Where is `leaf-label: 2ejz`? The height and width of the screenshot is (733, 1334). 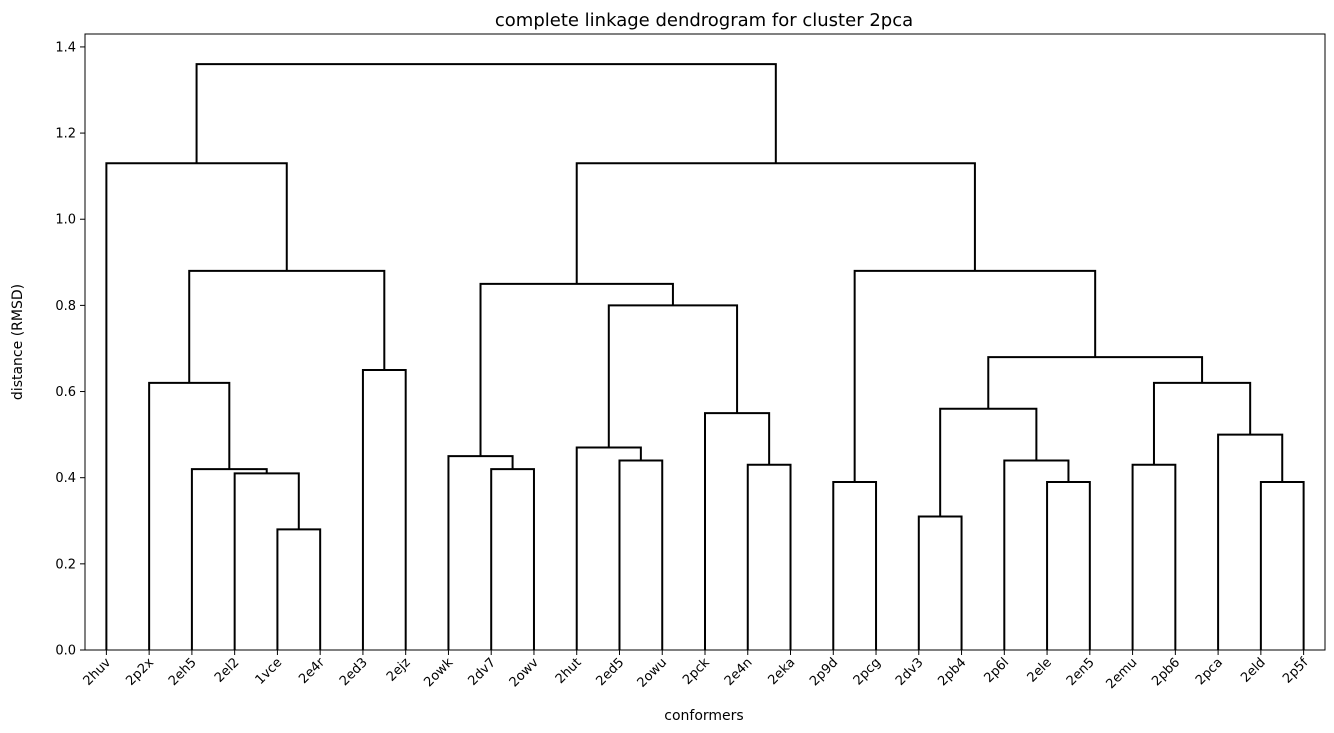
leaf-label: 2ejz is located at coordinates (399, 670).